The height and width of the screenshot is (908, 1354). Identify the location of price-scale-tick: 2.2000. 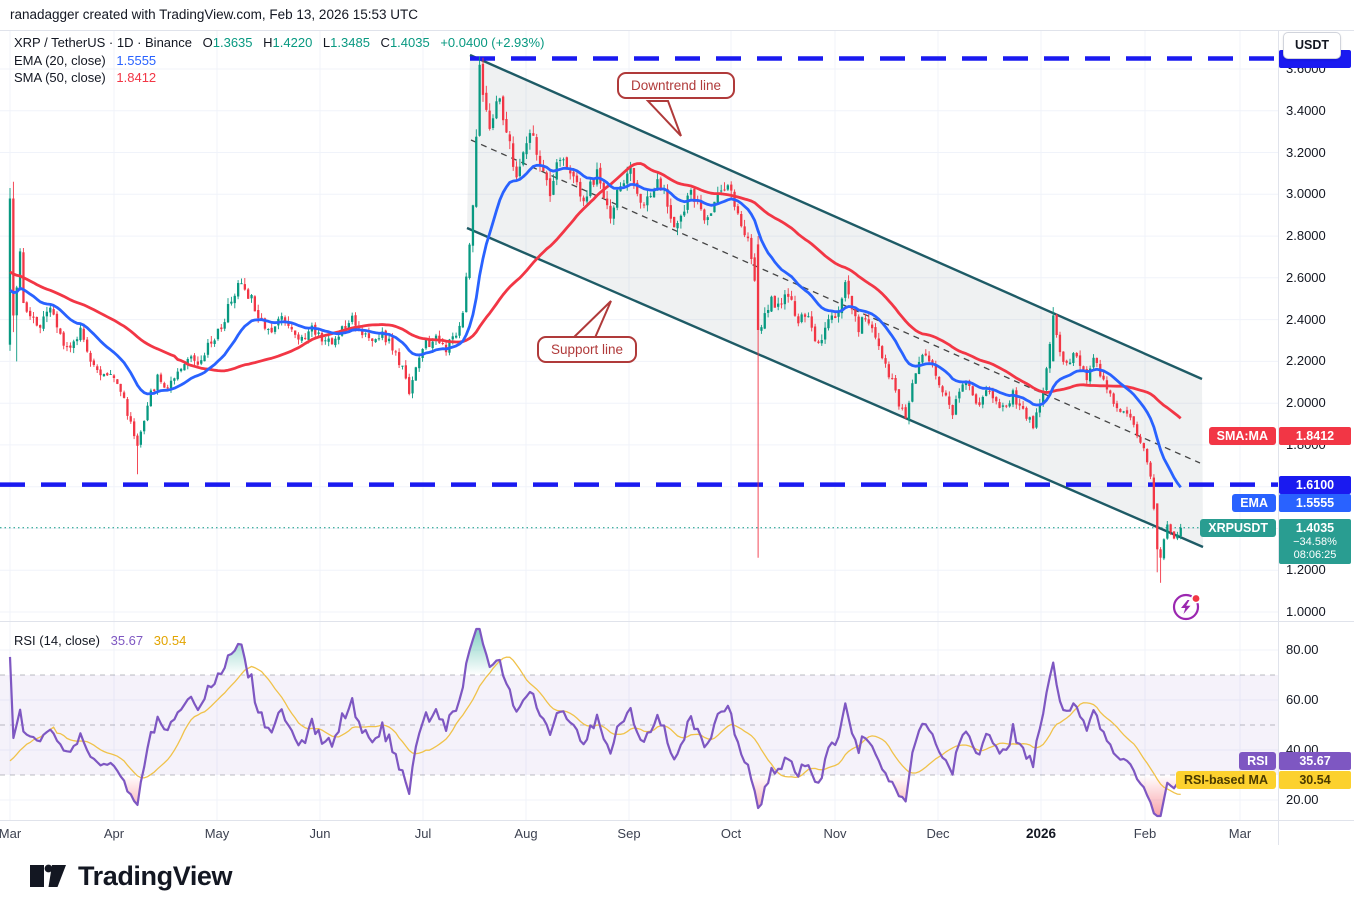
(1306, 361).